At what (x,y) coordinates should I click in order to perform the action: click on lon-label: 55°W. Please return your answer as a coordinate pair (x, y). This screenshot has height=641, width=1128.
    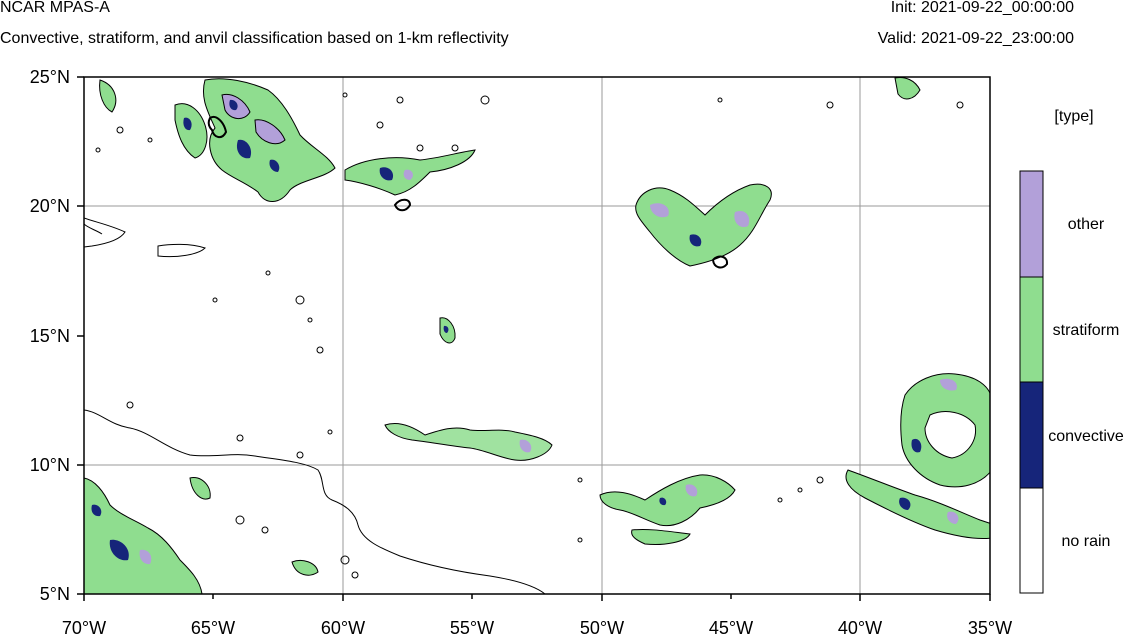
    Looking at the image, I should click on (472, 628).